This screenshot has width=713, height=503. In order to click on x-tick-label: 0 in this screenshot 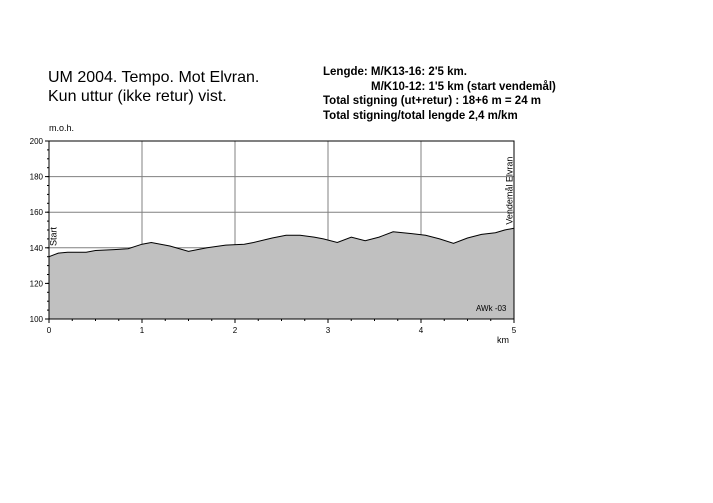, I will do `click(49, 330)`.